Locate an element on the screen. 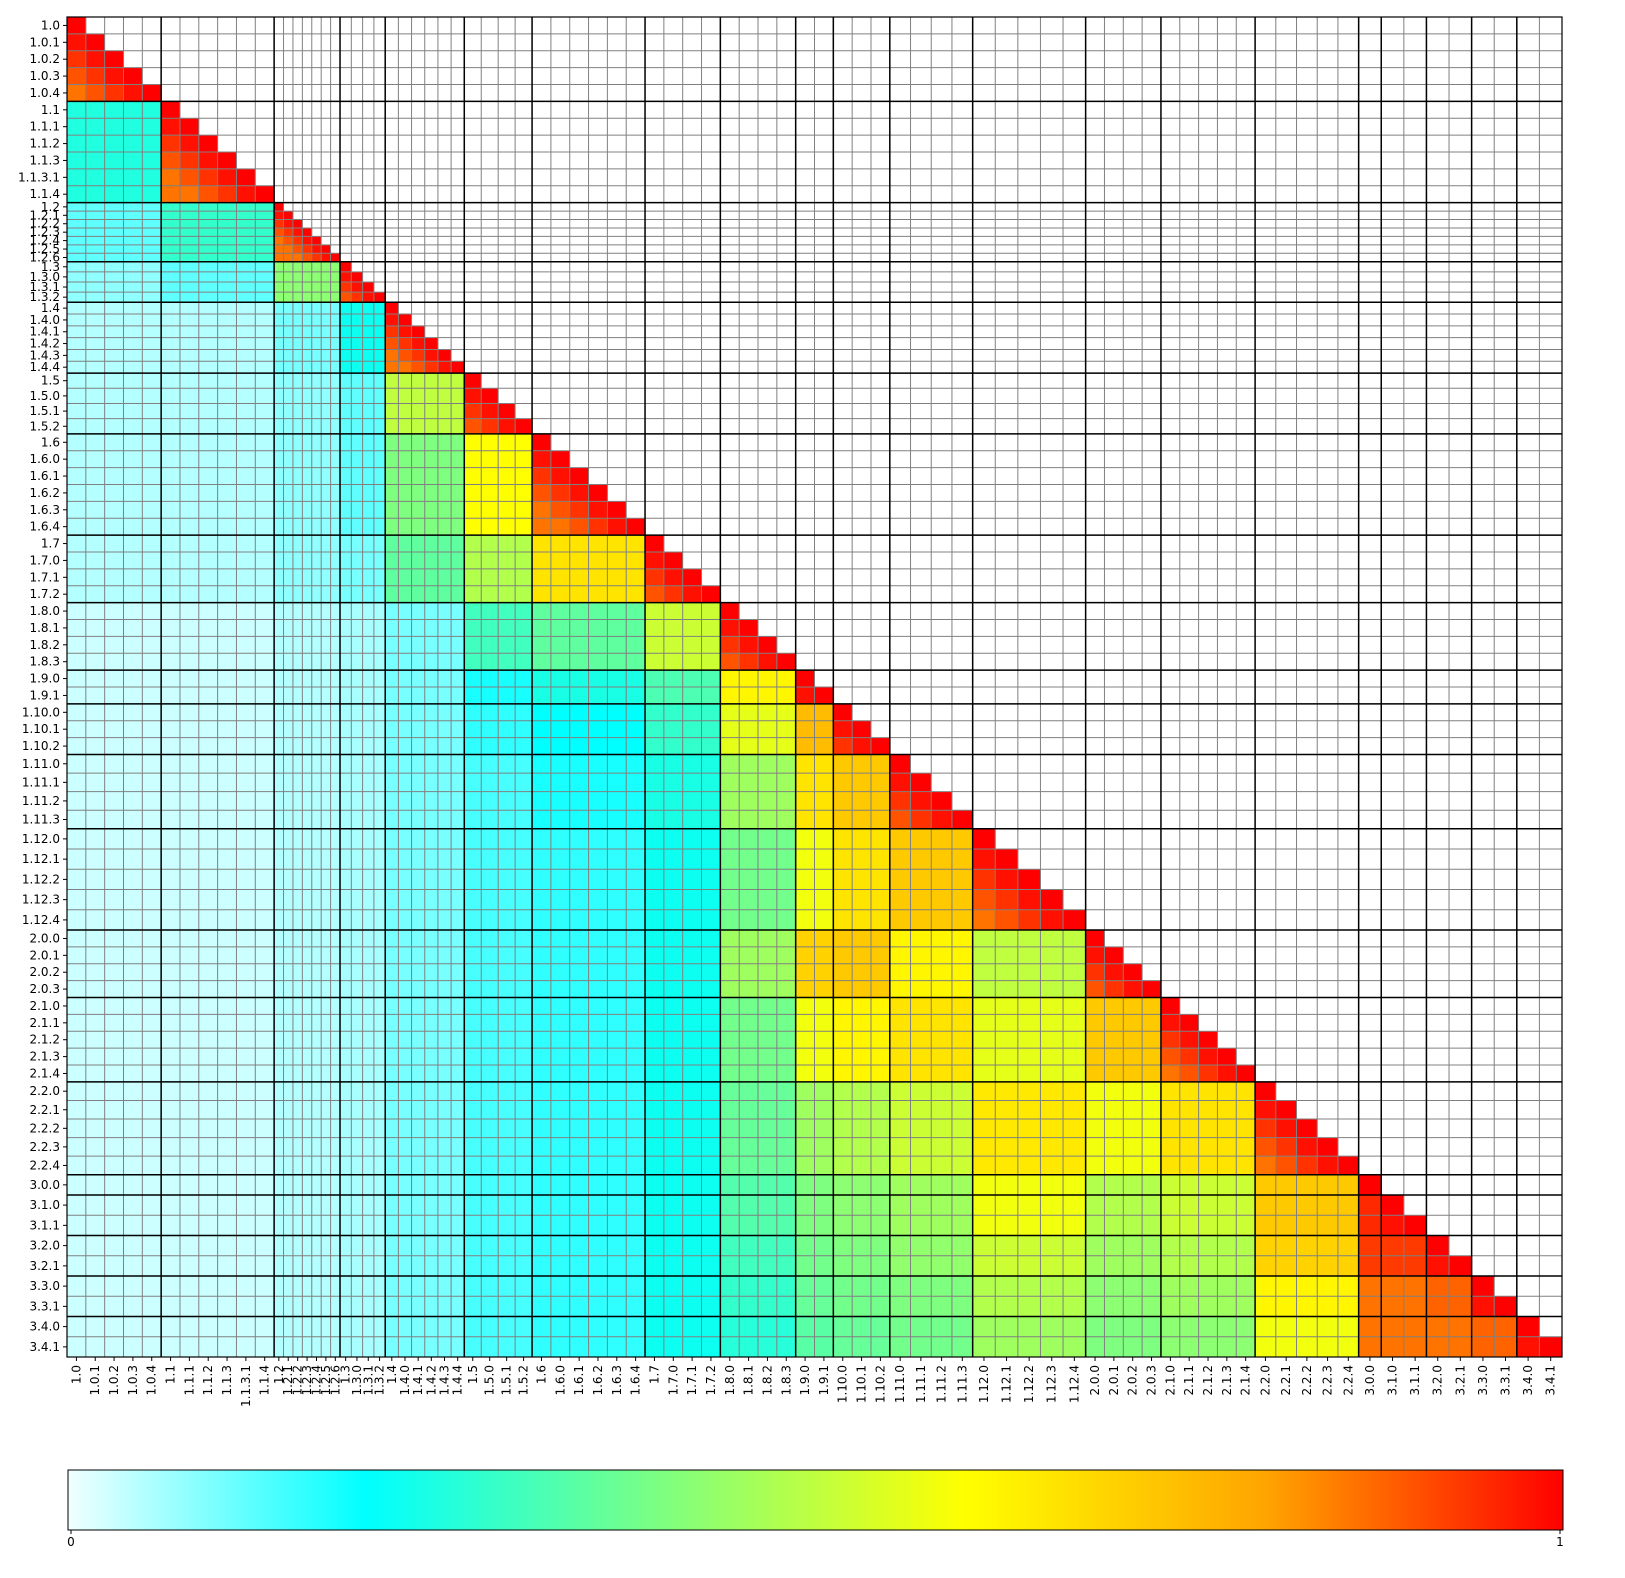 This screenshot has width=1625, height=1578. x-tick-label: 1.4.1 is located at coordinates (418, 1380).